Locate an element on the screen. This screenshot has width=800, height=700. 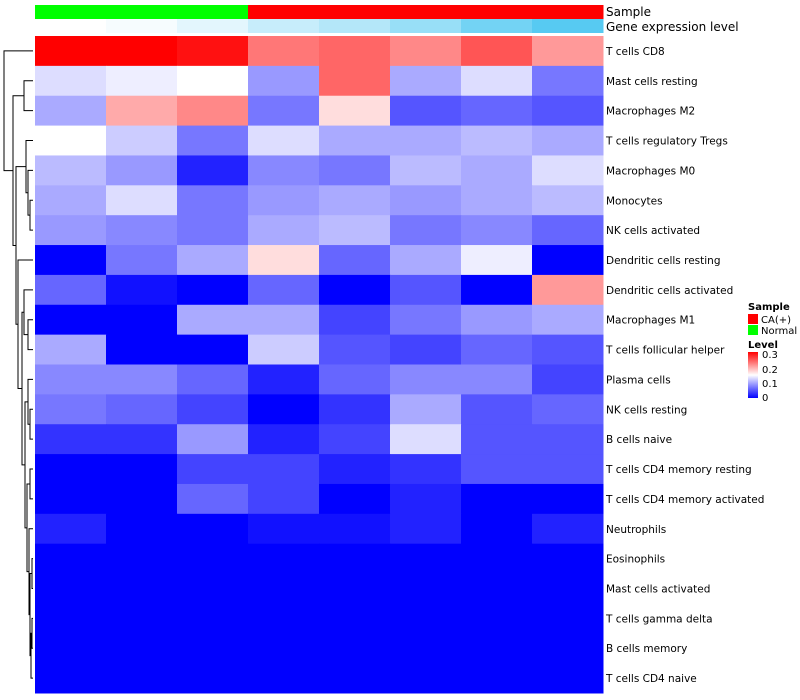
row-label: B cells naive is located at coordinates (639, 440).